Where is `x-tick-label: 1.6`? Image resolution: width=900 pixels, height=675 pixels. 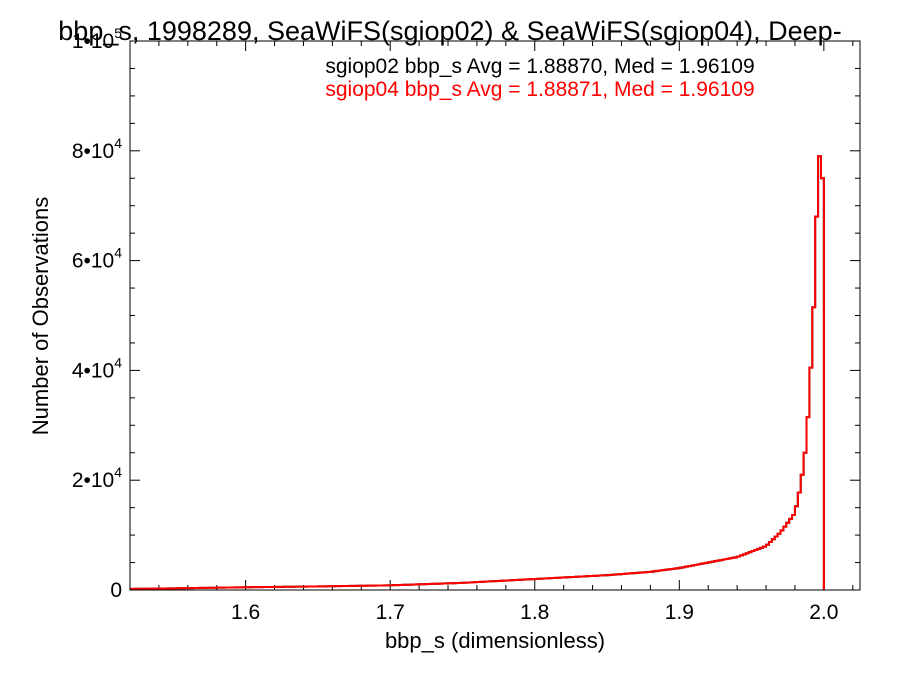 x-tick-label: 1.6 is located at coordinates (245, 612).